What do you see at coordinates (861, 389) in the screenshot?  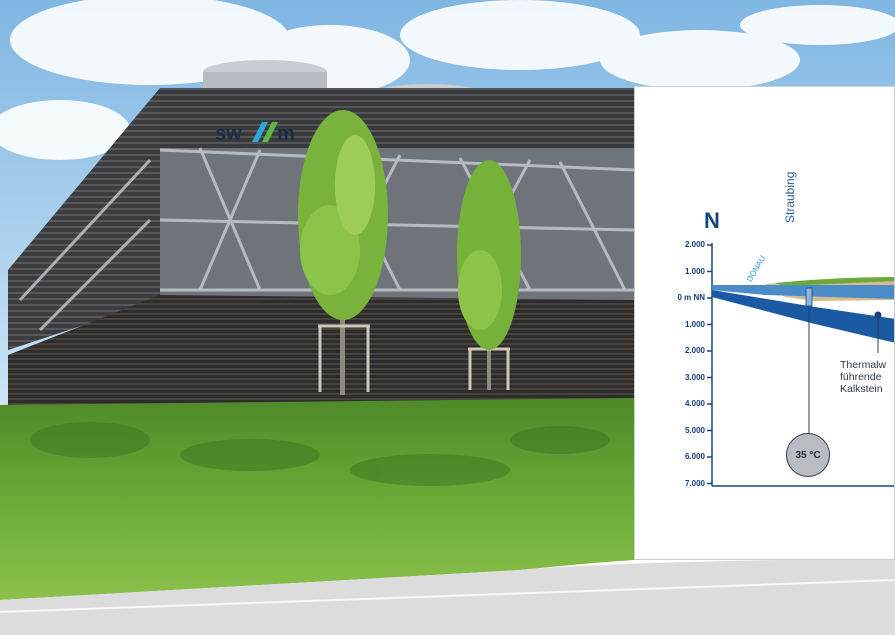 I see `aquifer-line: Kalkstein` at bounding box center [861, 389].